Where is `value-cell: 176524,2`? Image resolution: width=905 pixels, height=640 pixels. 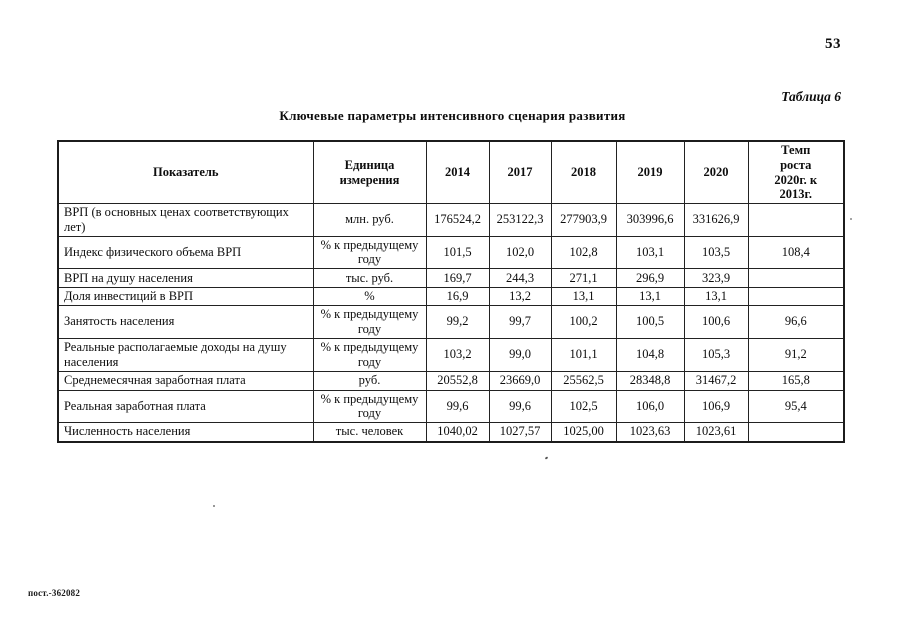 value-cell: 176524,2 is located at coordinates (457, 220).